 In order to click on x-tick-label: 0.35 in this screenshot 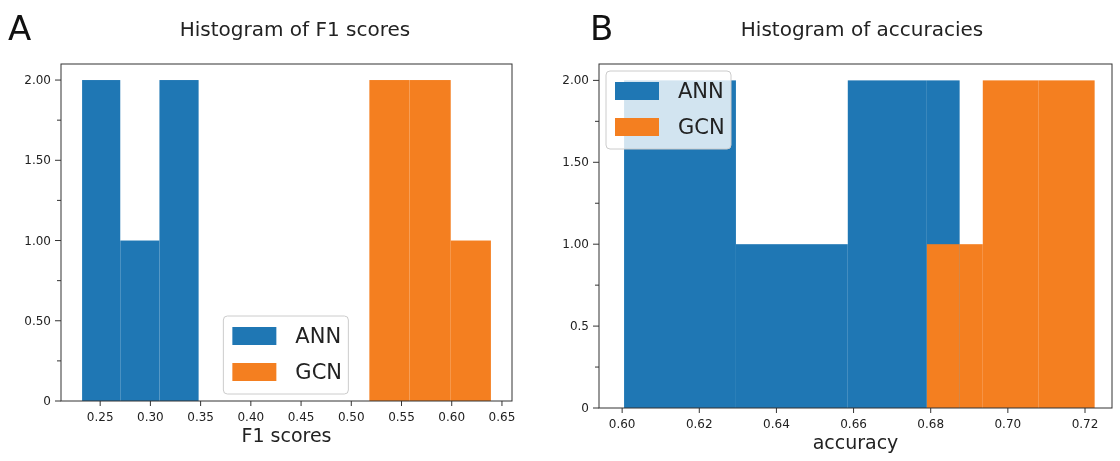, I will do `click(200, 417)`.